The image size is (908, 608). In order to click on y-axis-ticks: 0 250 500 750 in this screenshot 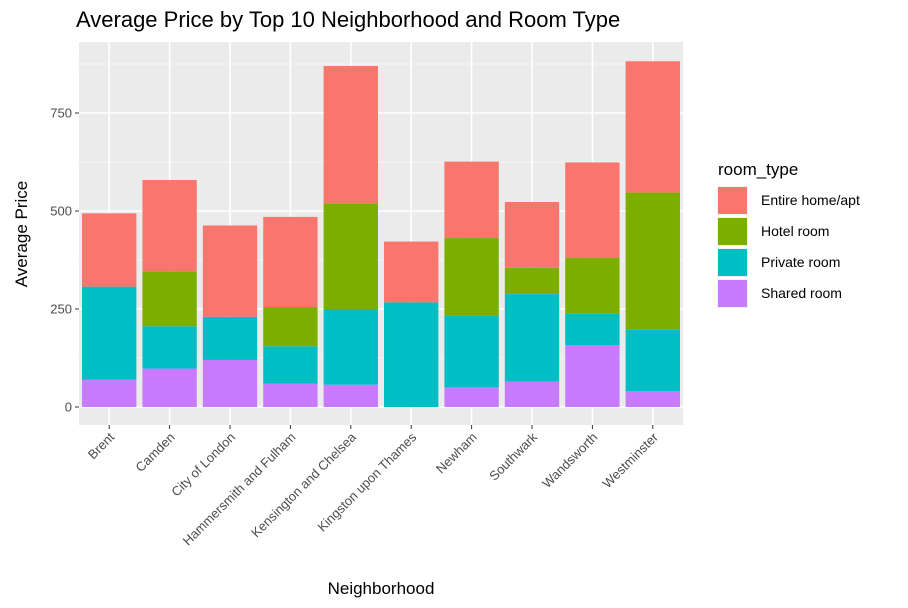, I will do `click(64, 260)`.